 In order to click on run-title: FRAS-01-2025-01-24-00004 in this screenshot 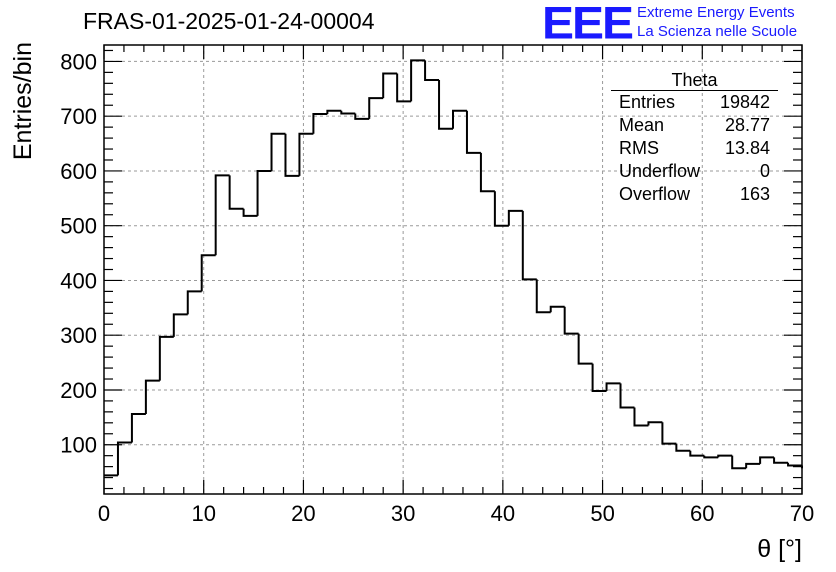, I will do `click(229, 21)`.